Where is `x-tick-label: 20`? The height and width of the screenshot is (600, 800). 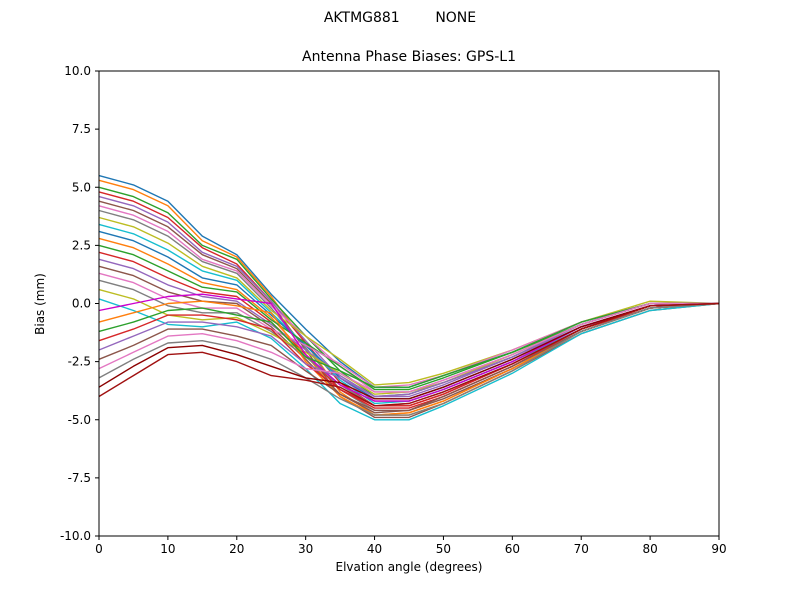 x-tick-label: 20 is located at coordinates (236, 549).